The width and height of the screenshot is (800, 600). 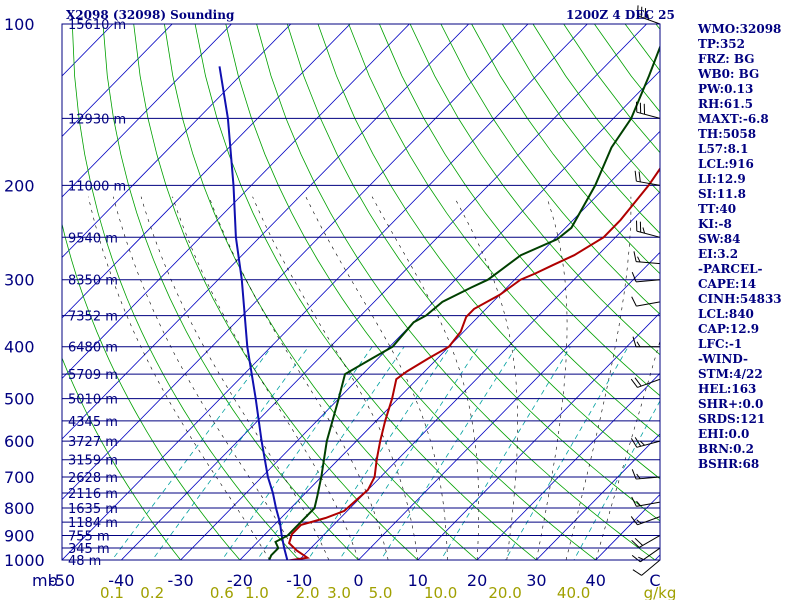 What do you see at coordinates (97, 25) in the screenshot?
I see `height-label: 15610 m` at bounding box center [97, 25].